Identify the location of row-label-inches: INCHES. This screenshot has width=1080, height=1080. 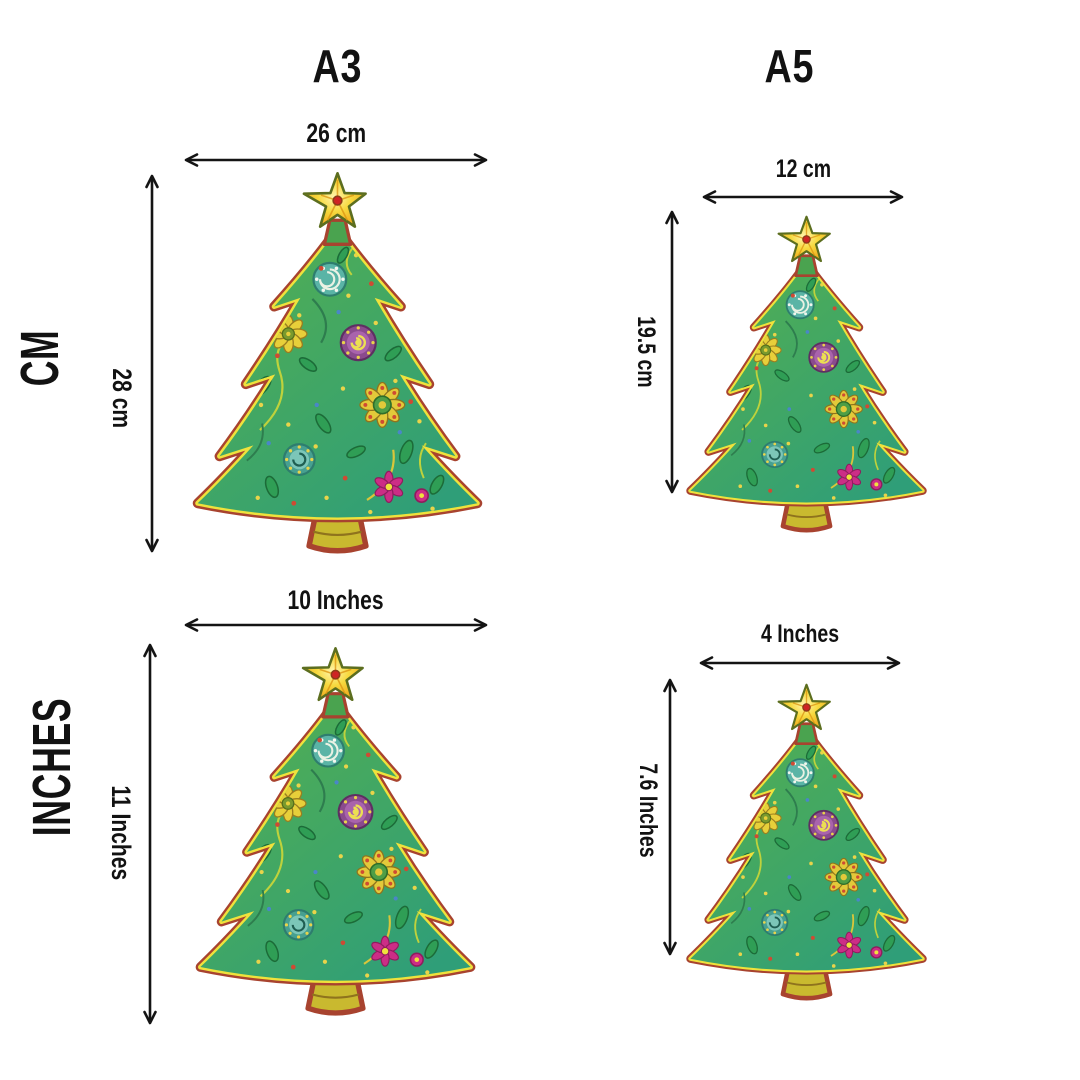
(52, 767).